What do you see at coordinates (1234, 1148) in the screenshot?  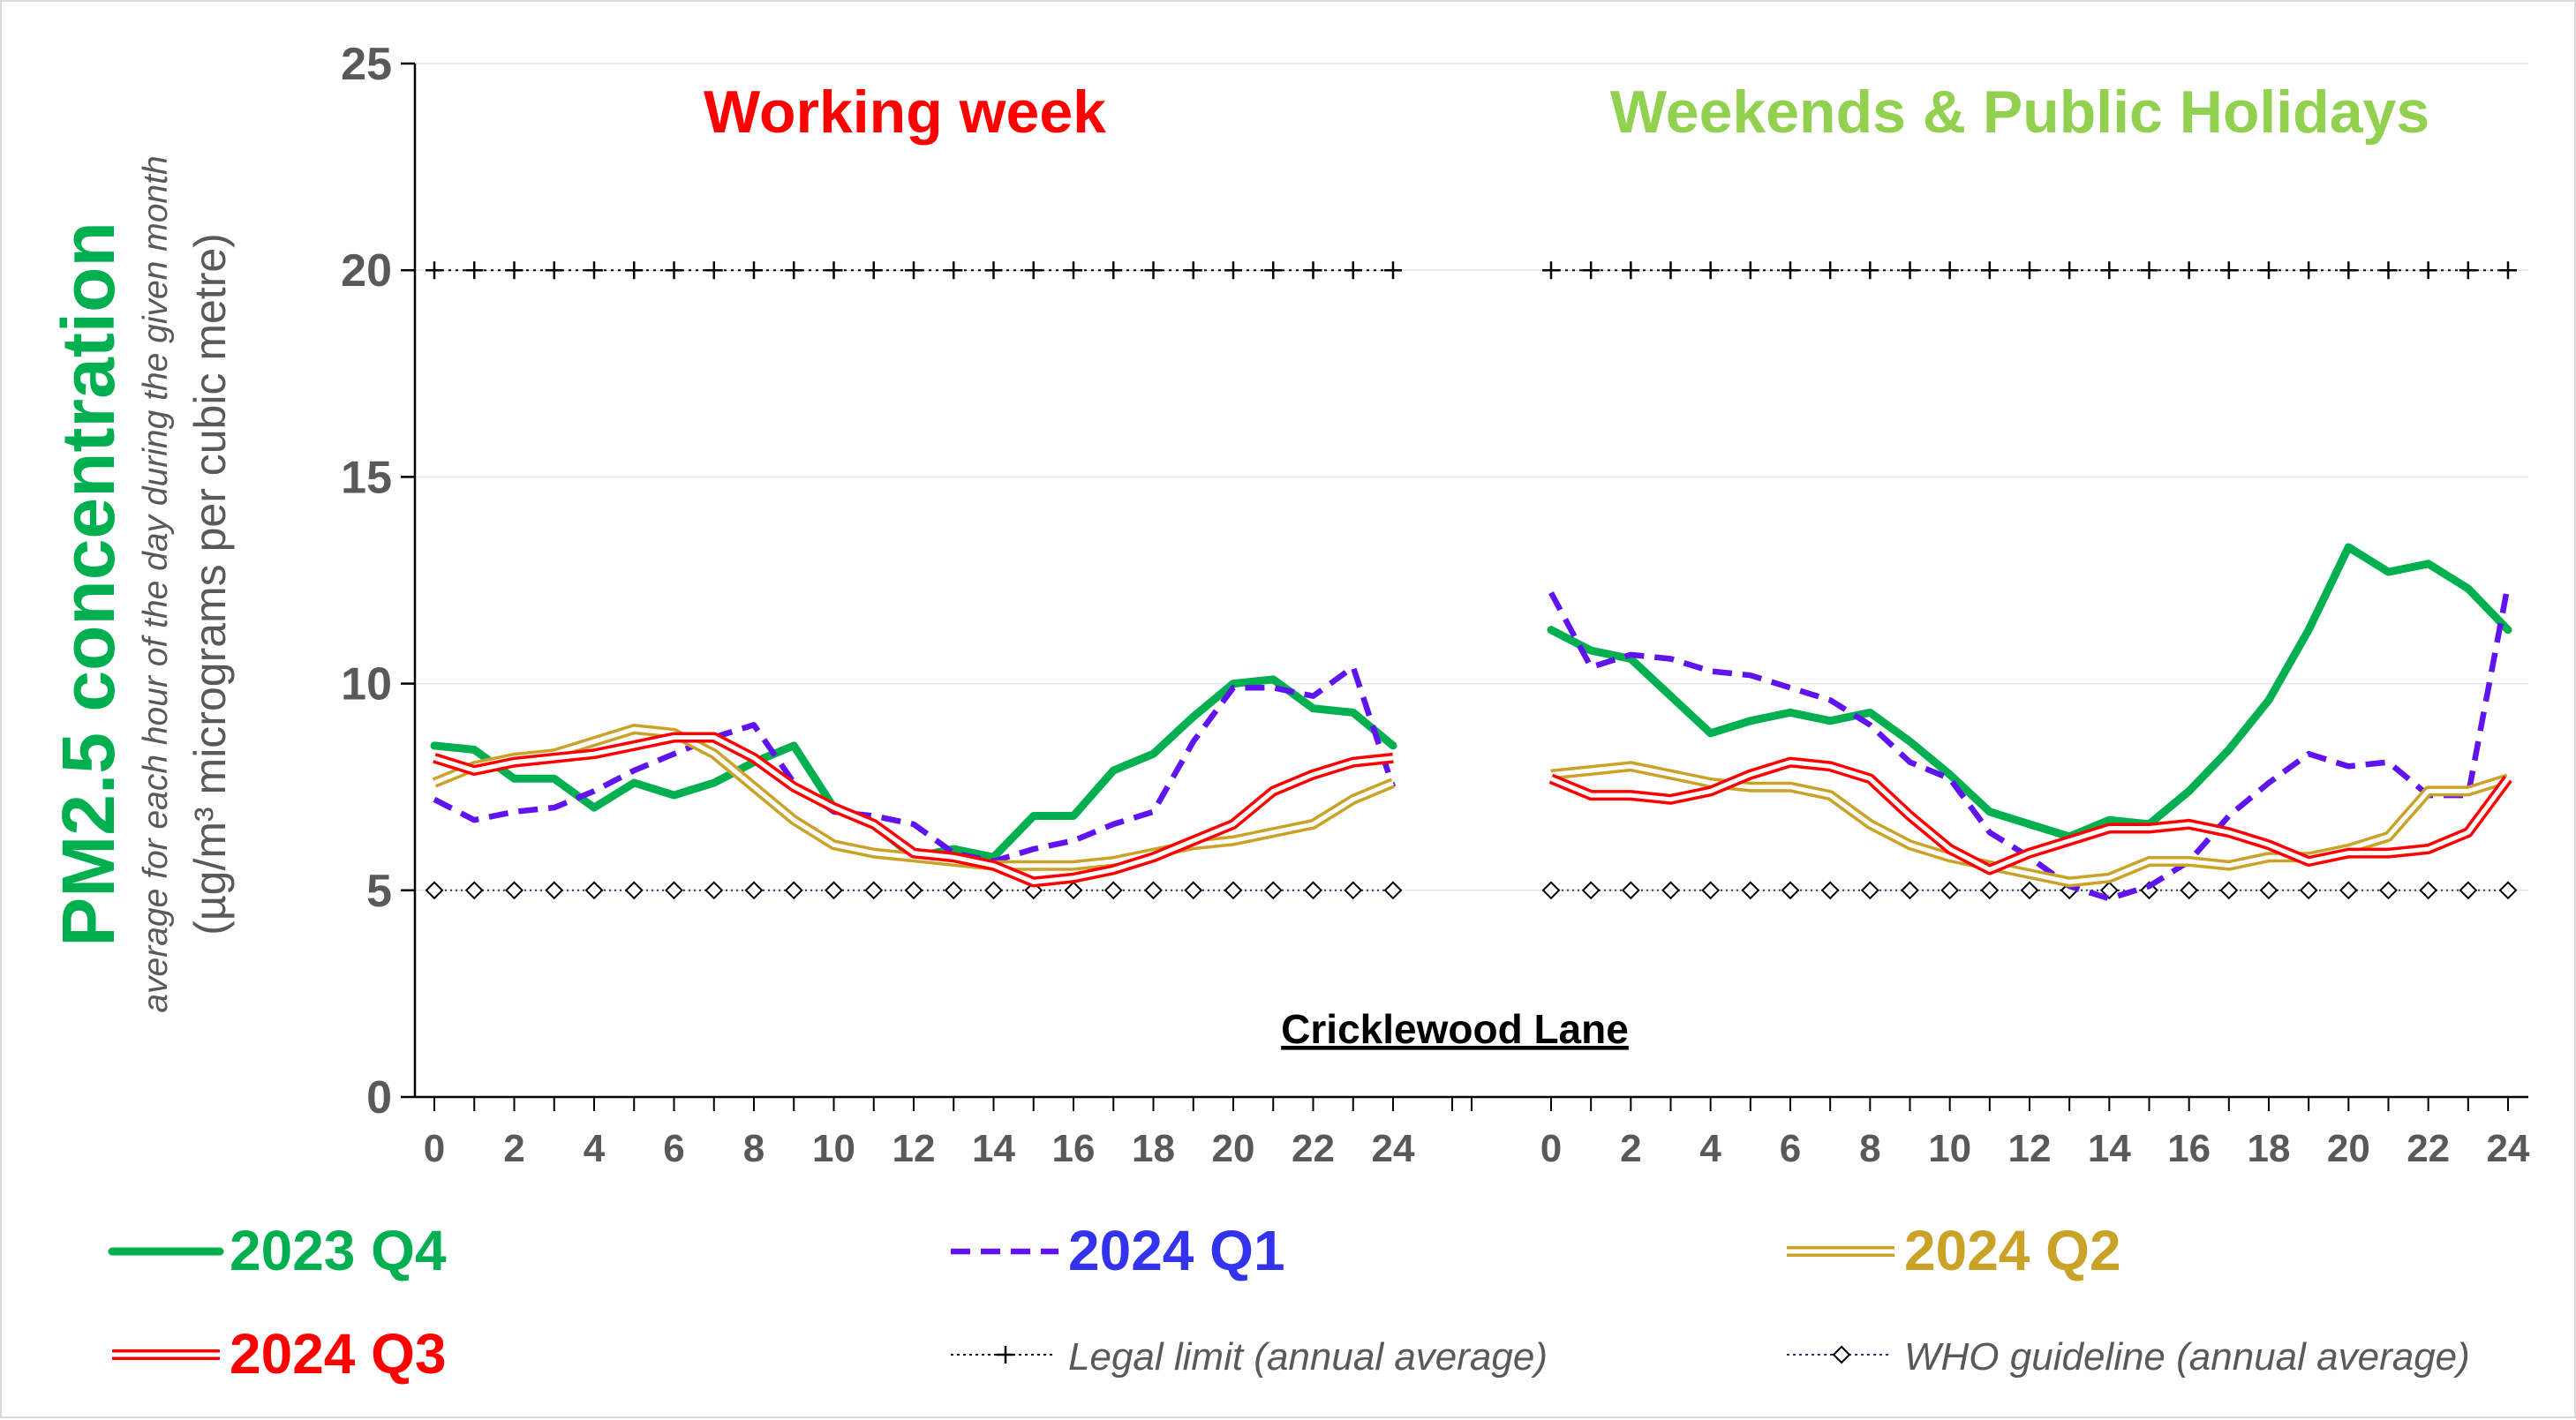 I see `x-tick-label: 20` at bounding box center [1234, 1148].